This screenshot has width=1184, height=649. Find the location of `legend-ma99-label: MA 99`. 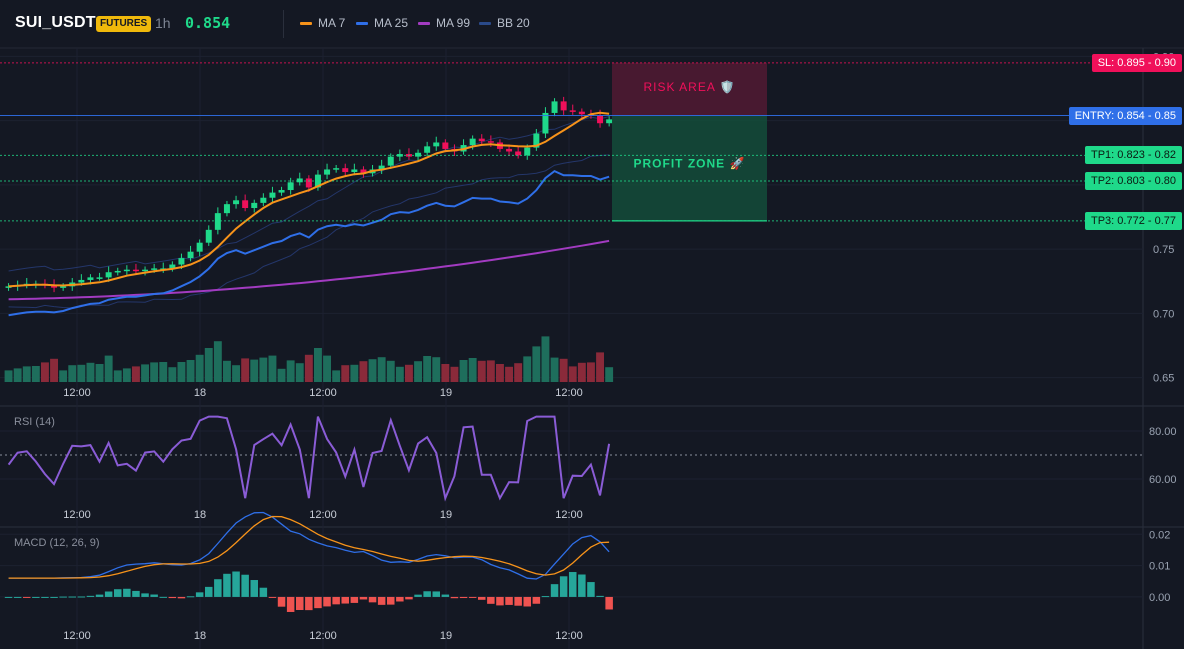

legend-ma99-label: MA 99 is located at coordinates (453, 23).